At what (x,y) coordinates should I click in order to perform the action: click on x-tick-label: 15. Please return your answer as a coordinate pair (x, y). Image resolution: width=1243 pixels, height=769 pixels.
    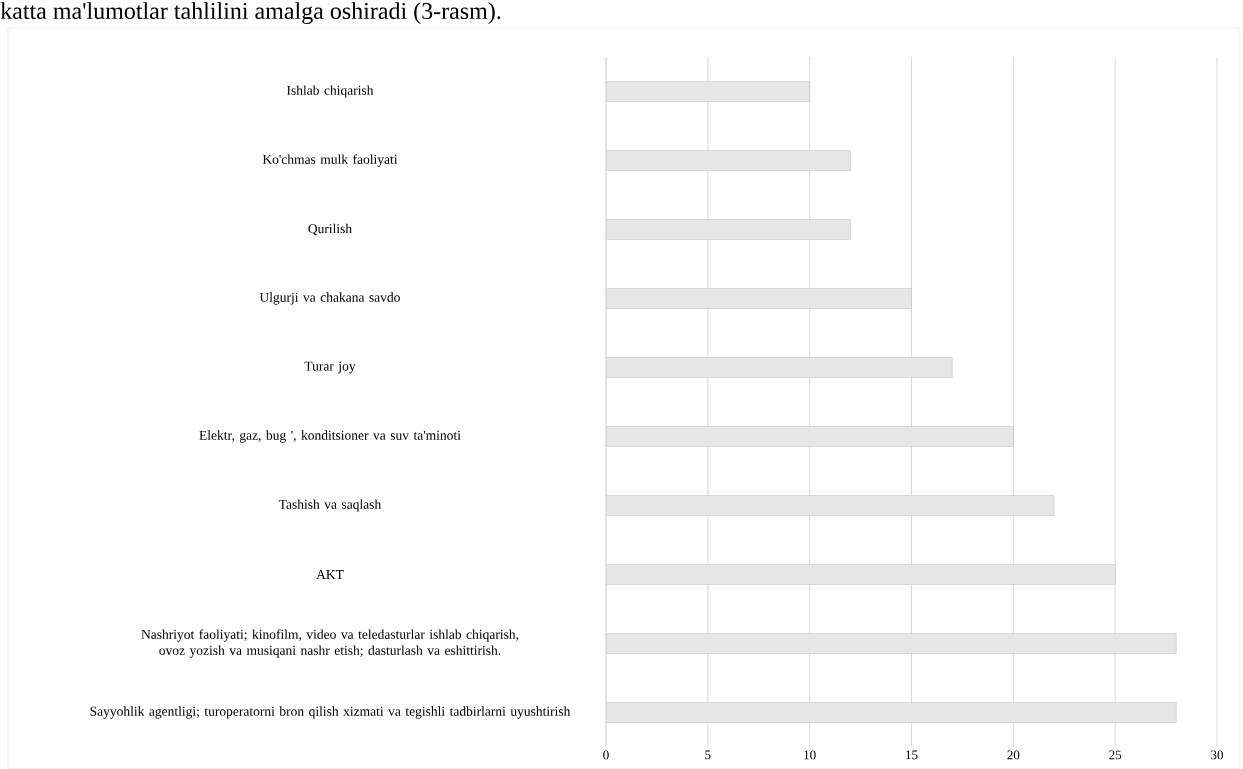
    Looking at the image, I should click on (912, 755).